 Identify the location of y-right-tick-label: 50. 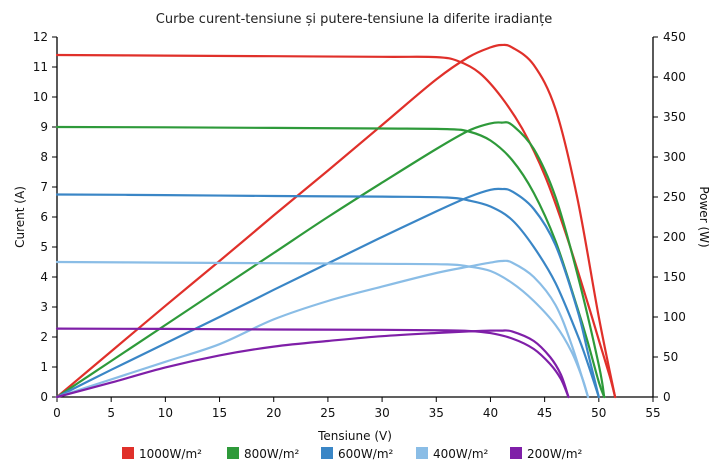
(670, 357).